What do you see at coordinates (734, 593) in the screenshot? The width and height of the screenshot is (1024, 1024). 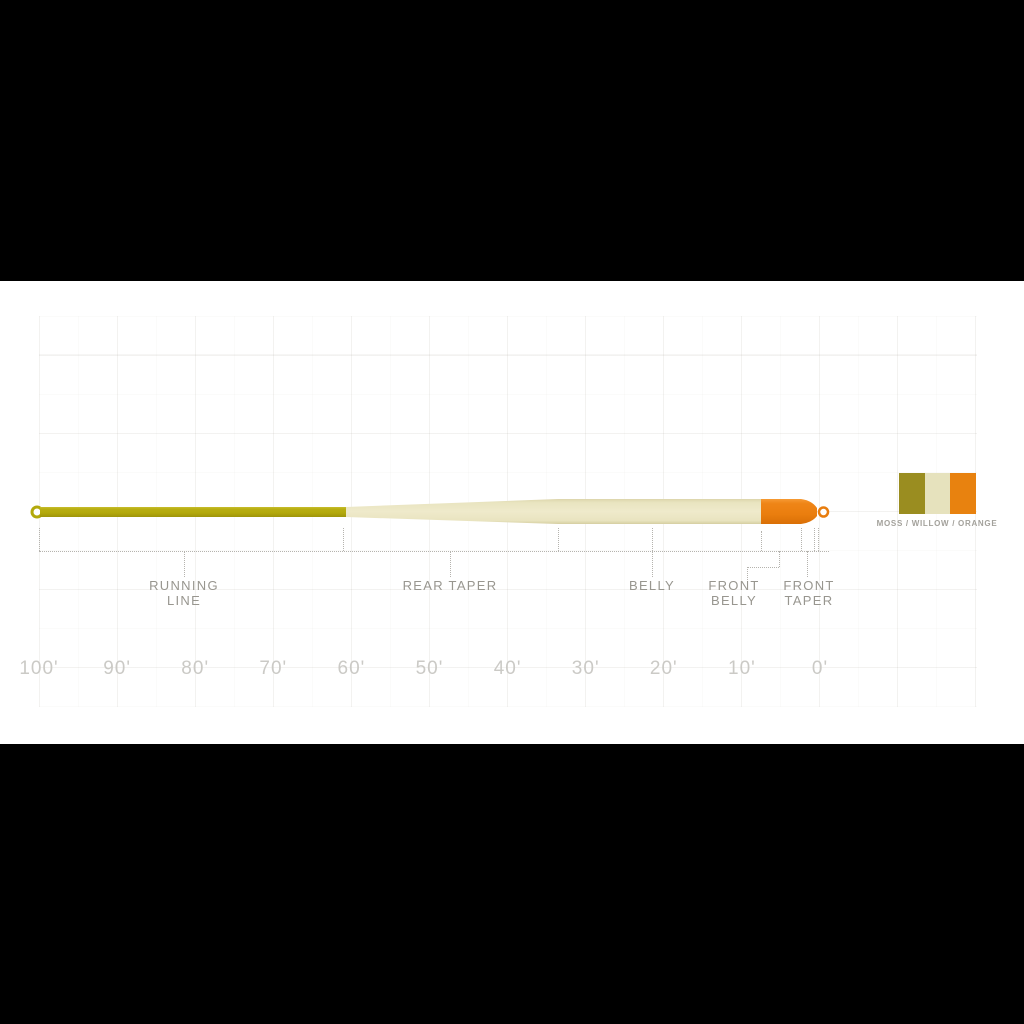 I see `section-label-front-belly: FRONT BELLY` at bounding box center [734, 593].